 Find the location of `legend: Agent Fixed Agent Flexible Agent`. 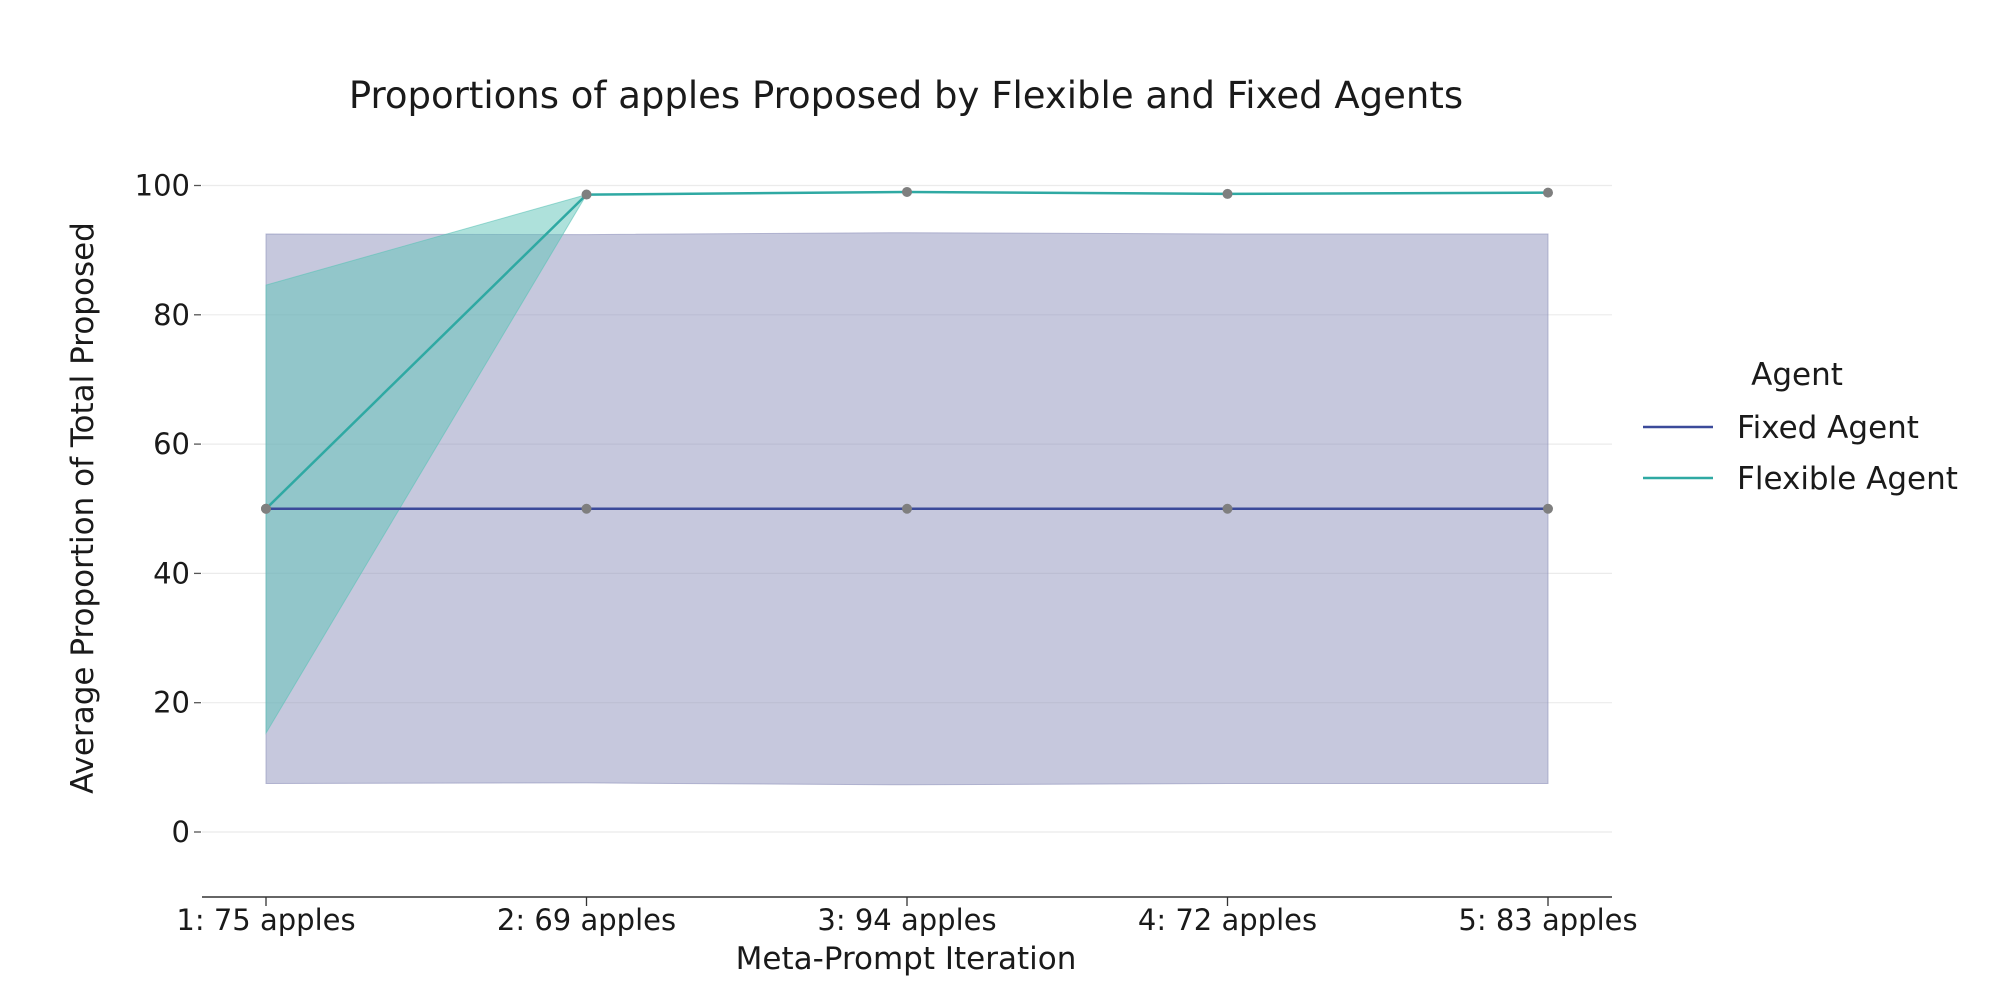

legend: Agent Fixed Agent Flexible Agent is located at coordinates (1800, 427).